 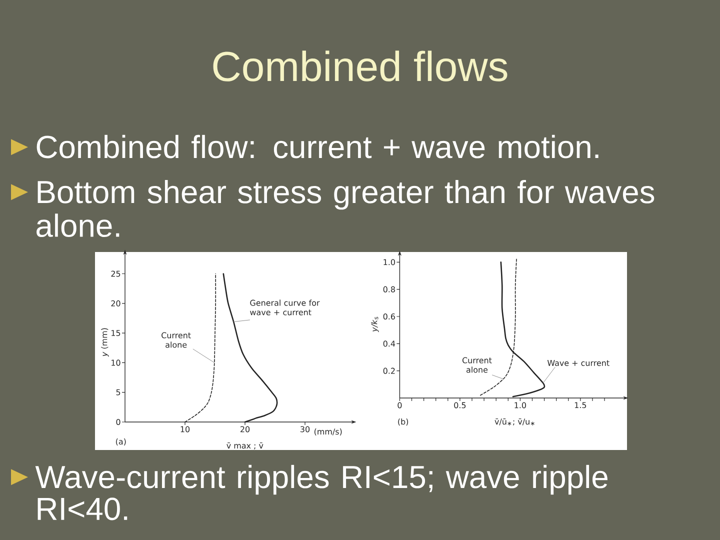 What do you see at coordinates (345, 209) in the screenshot?
I see `text: Bottom shear stress greater than for waves alone.` at bounding box center [345, 209].